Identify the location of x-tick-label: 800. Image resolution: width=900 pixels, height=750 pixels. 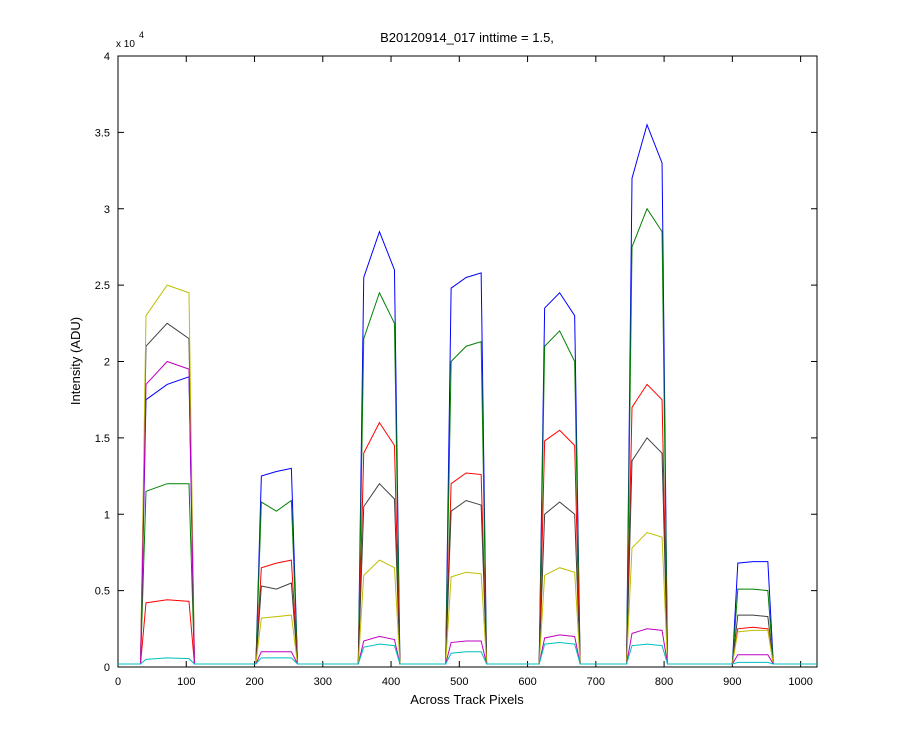
(664, 682).